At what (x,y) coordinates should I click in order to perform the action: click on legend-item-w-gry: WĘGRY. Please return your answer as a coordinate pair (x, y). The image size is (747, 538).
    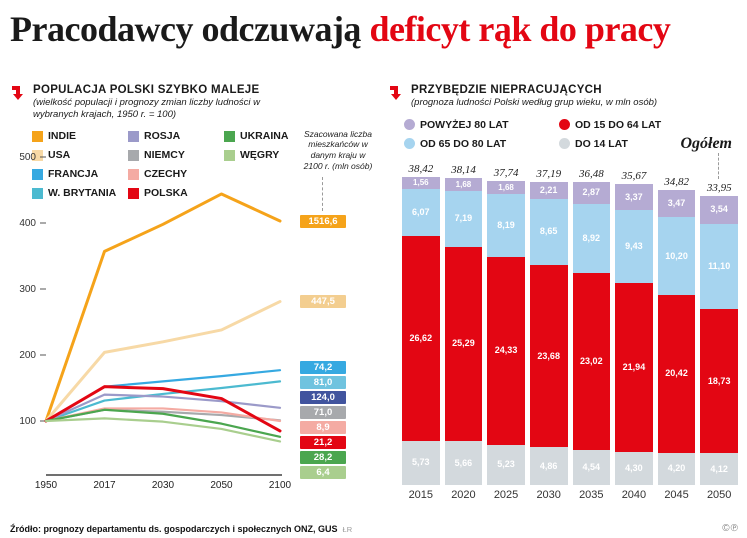
    Looking at the image, I should click on (259, 155).